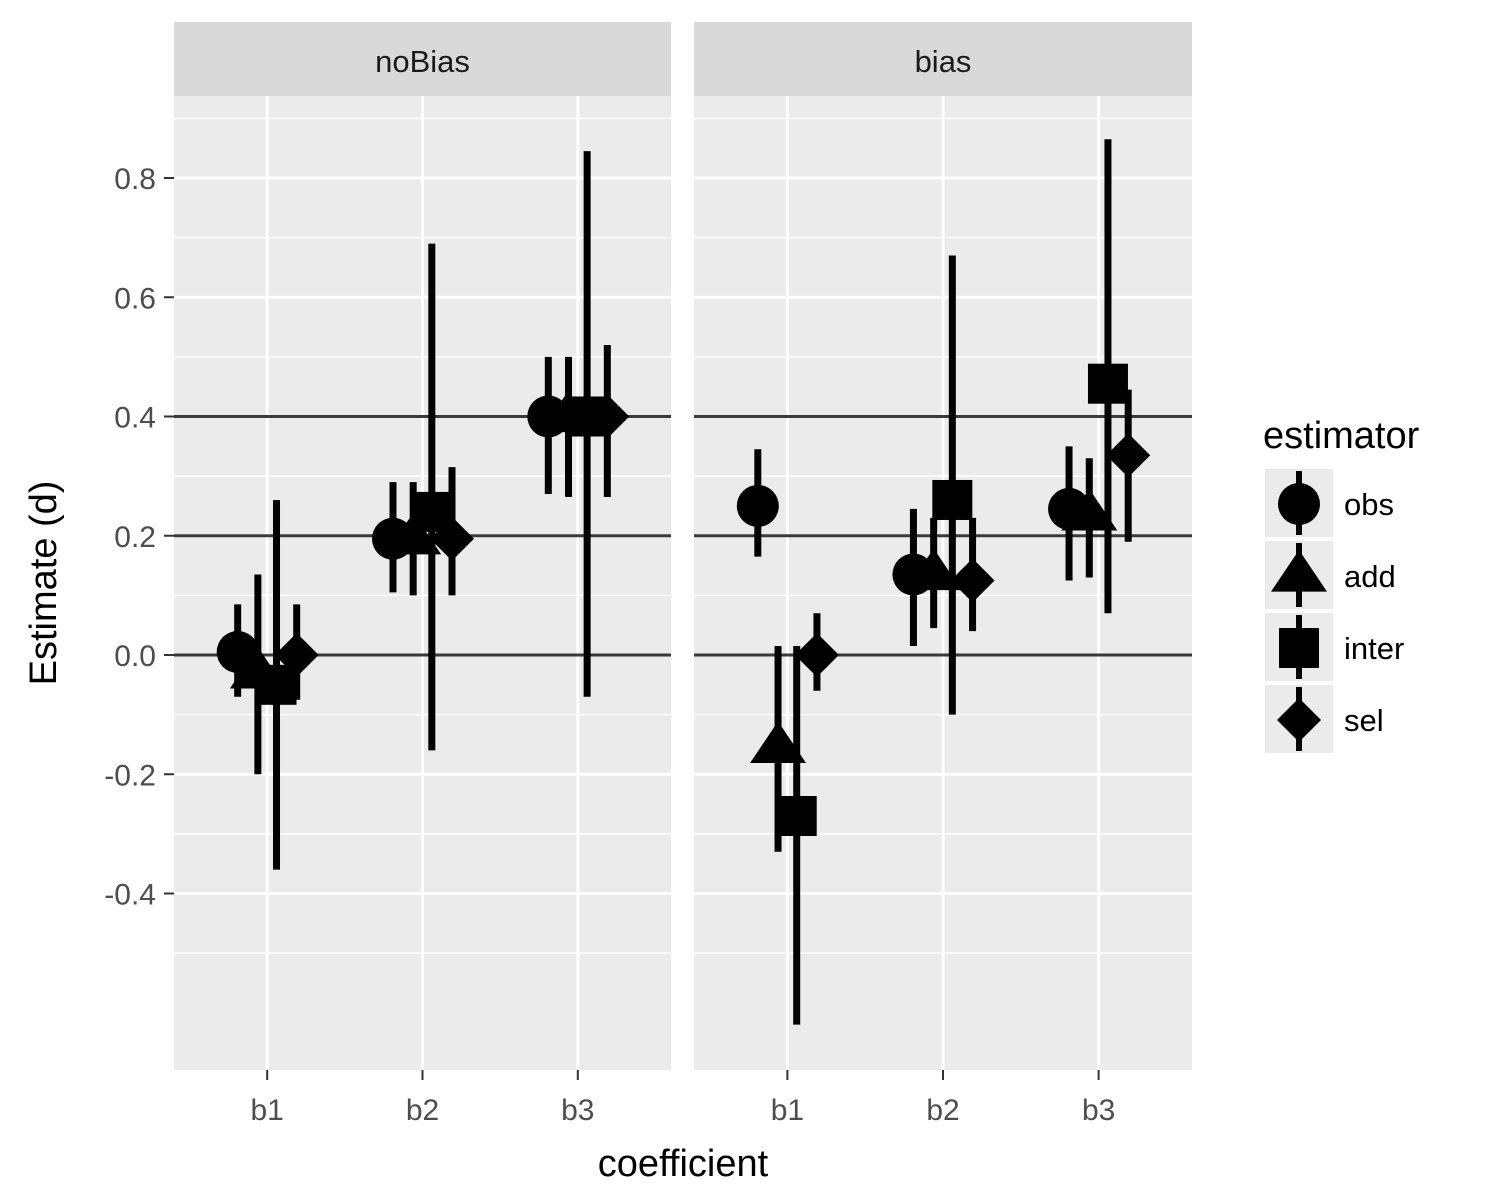 The image size is (1500, 1200). What do you see at coordinates (1324, 719) in the screenshot?
I see `legend-item-sel: sel` at bounding box center [1324, 719].